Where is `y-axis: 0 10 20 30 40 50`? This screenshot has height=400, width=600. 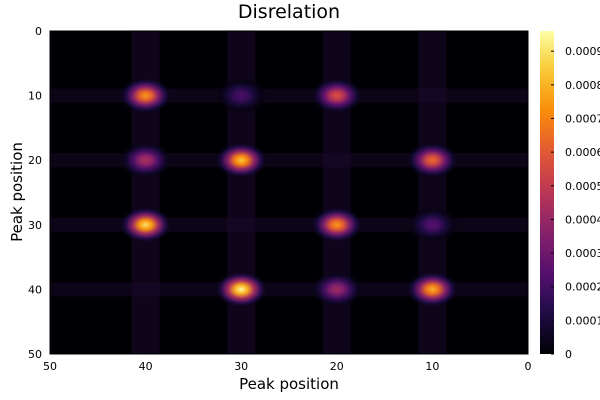 y-axis: 0 10 20 30 40 50 is located at coordinates (41, 193).